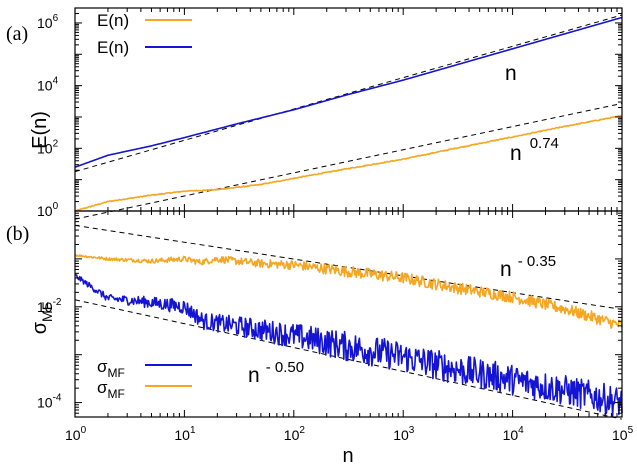 This screenshot has height=466, width=637. What do you see at coordinates (40, 130) in the screenshot?
I see `y-axis-label-a: E(n)` at bounding box center [40, 130].